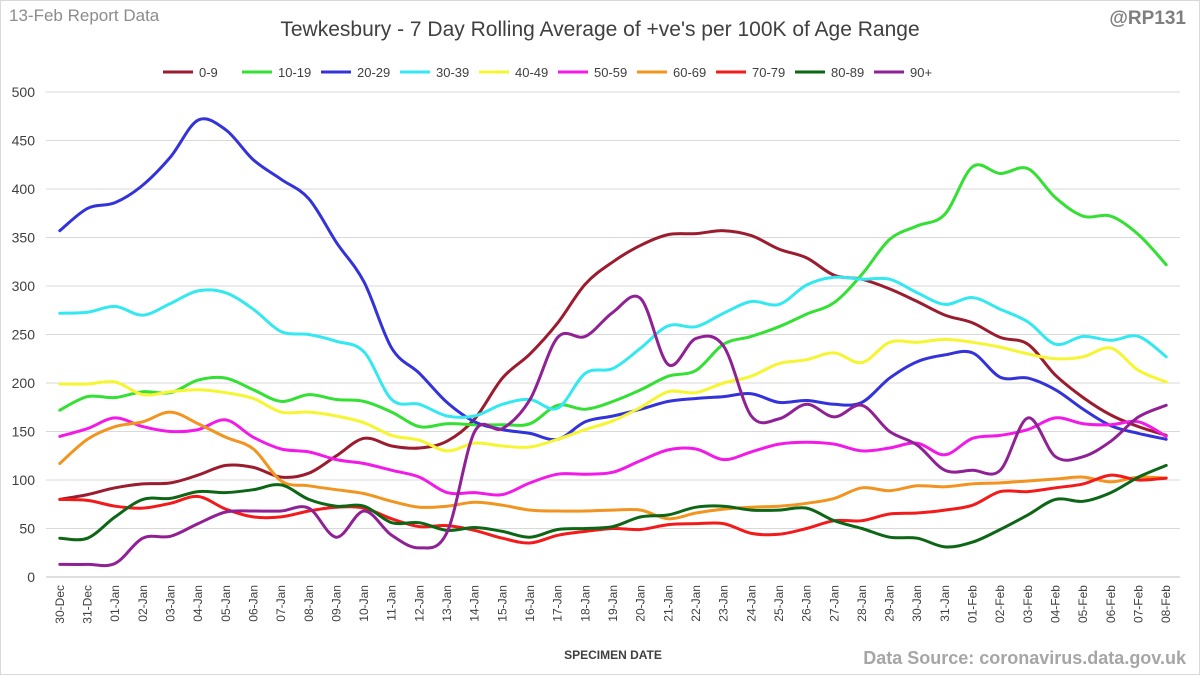  I want to click on x-axis-title: SPECIMEN DATE, so click(613, 655).